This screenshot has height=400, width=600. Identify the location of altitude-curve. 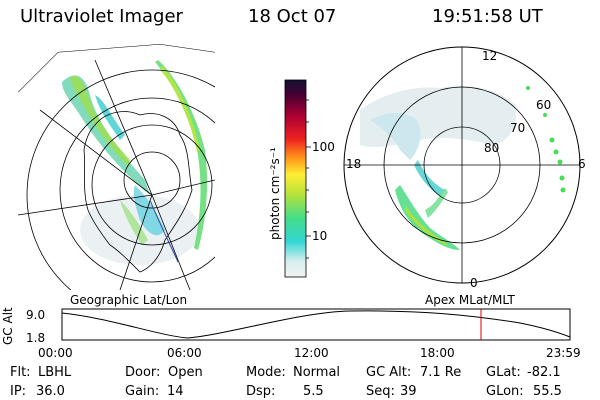
(316, 324).